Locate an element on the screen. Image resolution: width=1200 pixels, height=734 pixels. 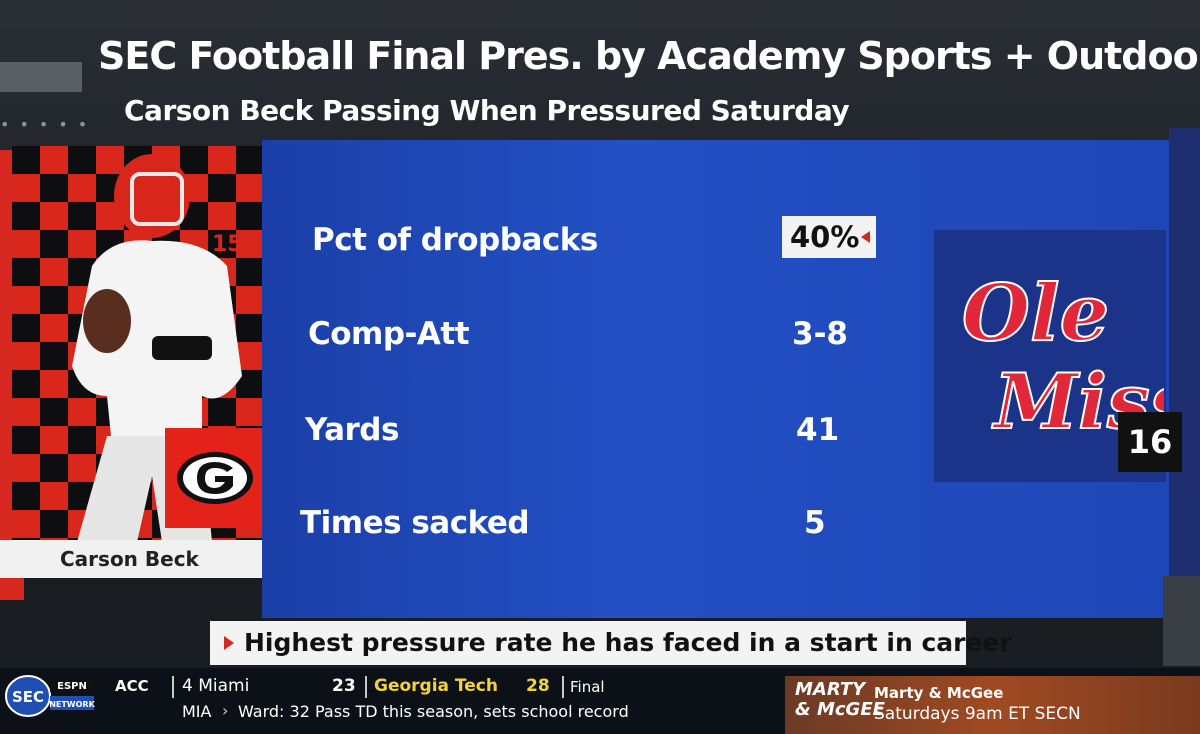
pct-value: 40% is located at coordinates (825, 237).